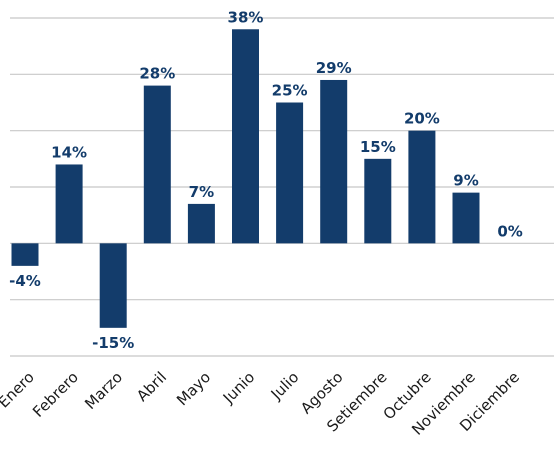 This screenshot has width=554, height=470. What do you see at coordinates (201, 223) in the screenshot?
I see `bar-mayo` at bounding box center [201, 223].